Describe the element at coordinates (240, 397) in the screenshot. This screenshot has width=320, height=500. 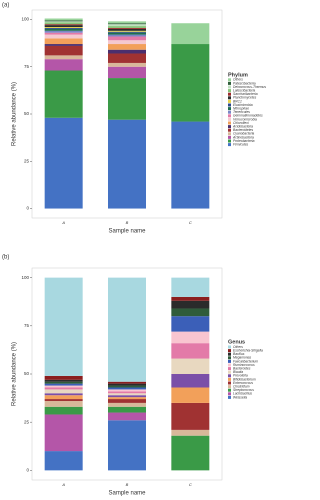
I see `legend-label: Weissella` at that location.